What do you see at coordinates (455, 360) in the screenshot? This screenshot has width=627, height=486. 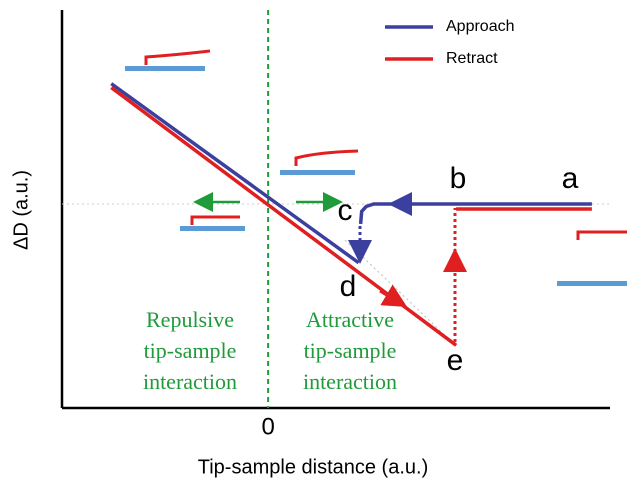 I see `point-label: e` at bounding box center [455, 360].